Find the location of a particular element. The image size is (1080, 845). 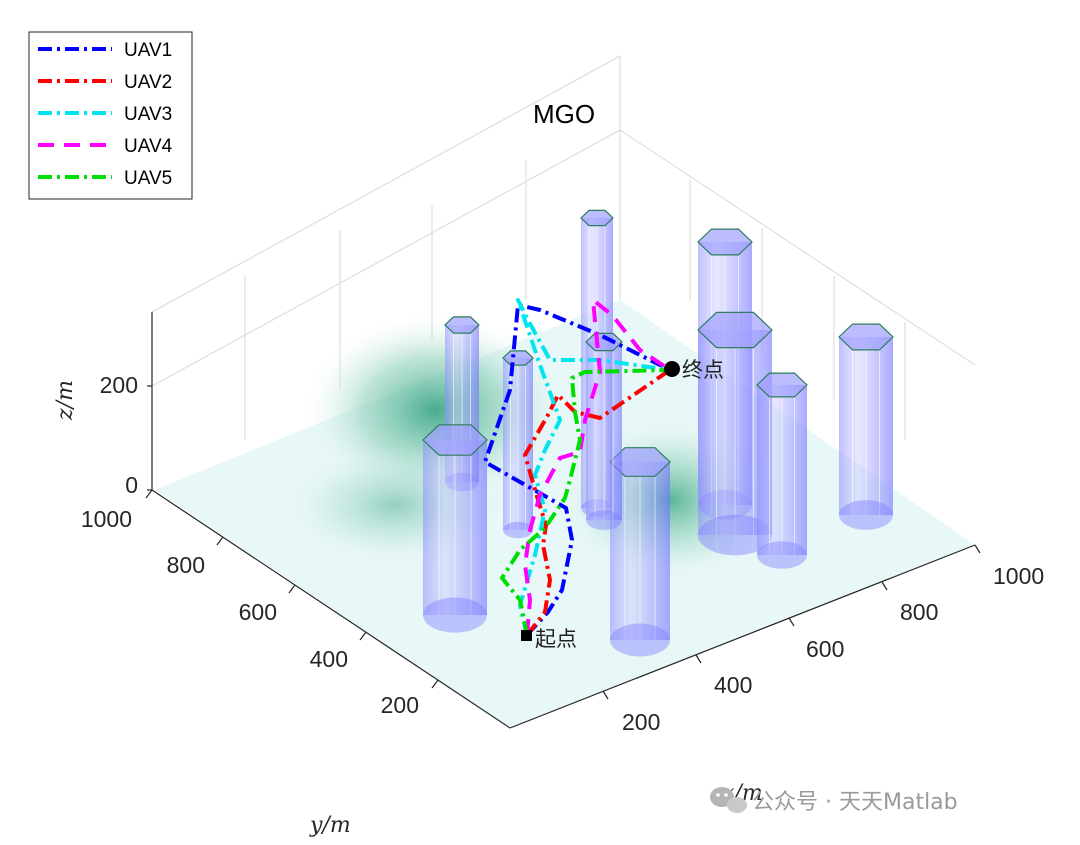

legend-label-uav3: UAV3 is located at coordinates (148, 114).